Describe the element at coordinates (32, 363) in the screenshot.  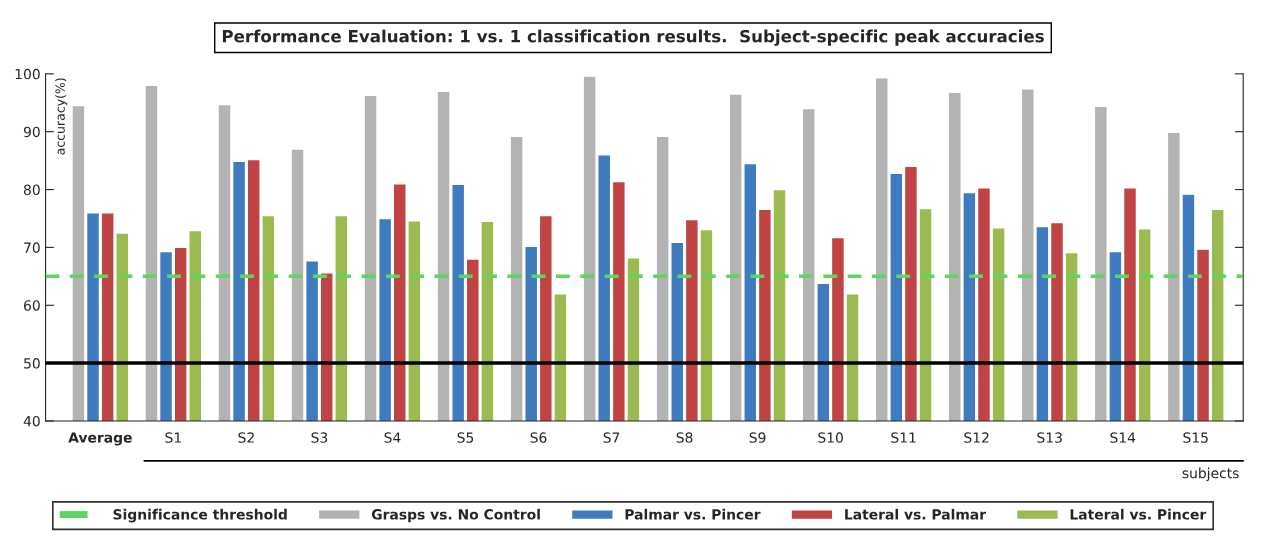
I see `y-tick-label: 50` at that location.